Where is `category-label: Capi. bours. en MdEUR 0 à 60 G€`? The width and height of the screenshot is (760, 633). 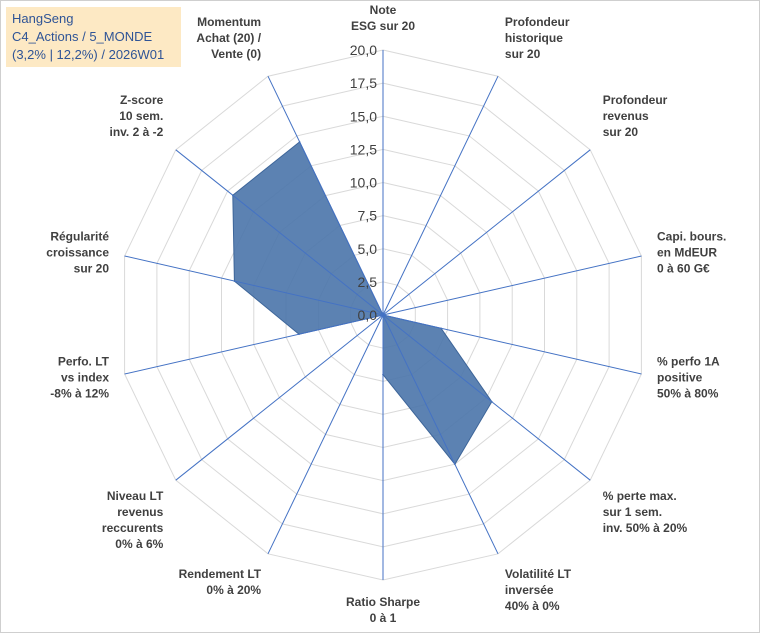
category-label: Capi. bours. en MdEUR 0 à 60 G€ is located at coordinates (691, 253).